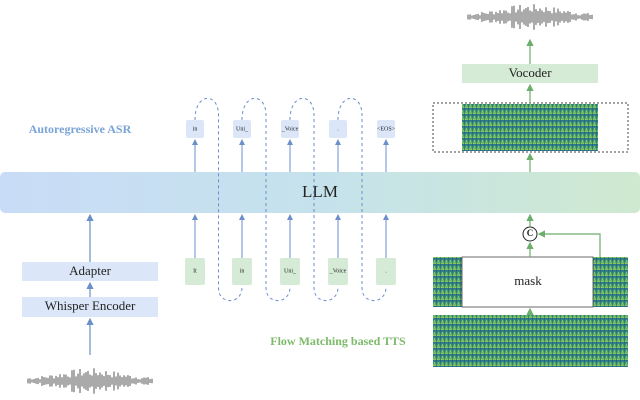 The width and height of the screenshot is (640, 400). I want to click on encoder-box, so click(90, 307).